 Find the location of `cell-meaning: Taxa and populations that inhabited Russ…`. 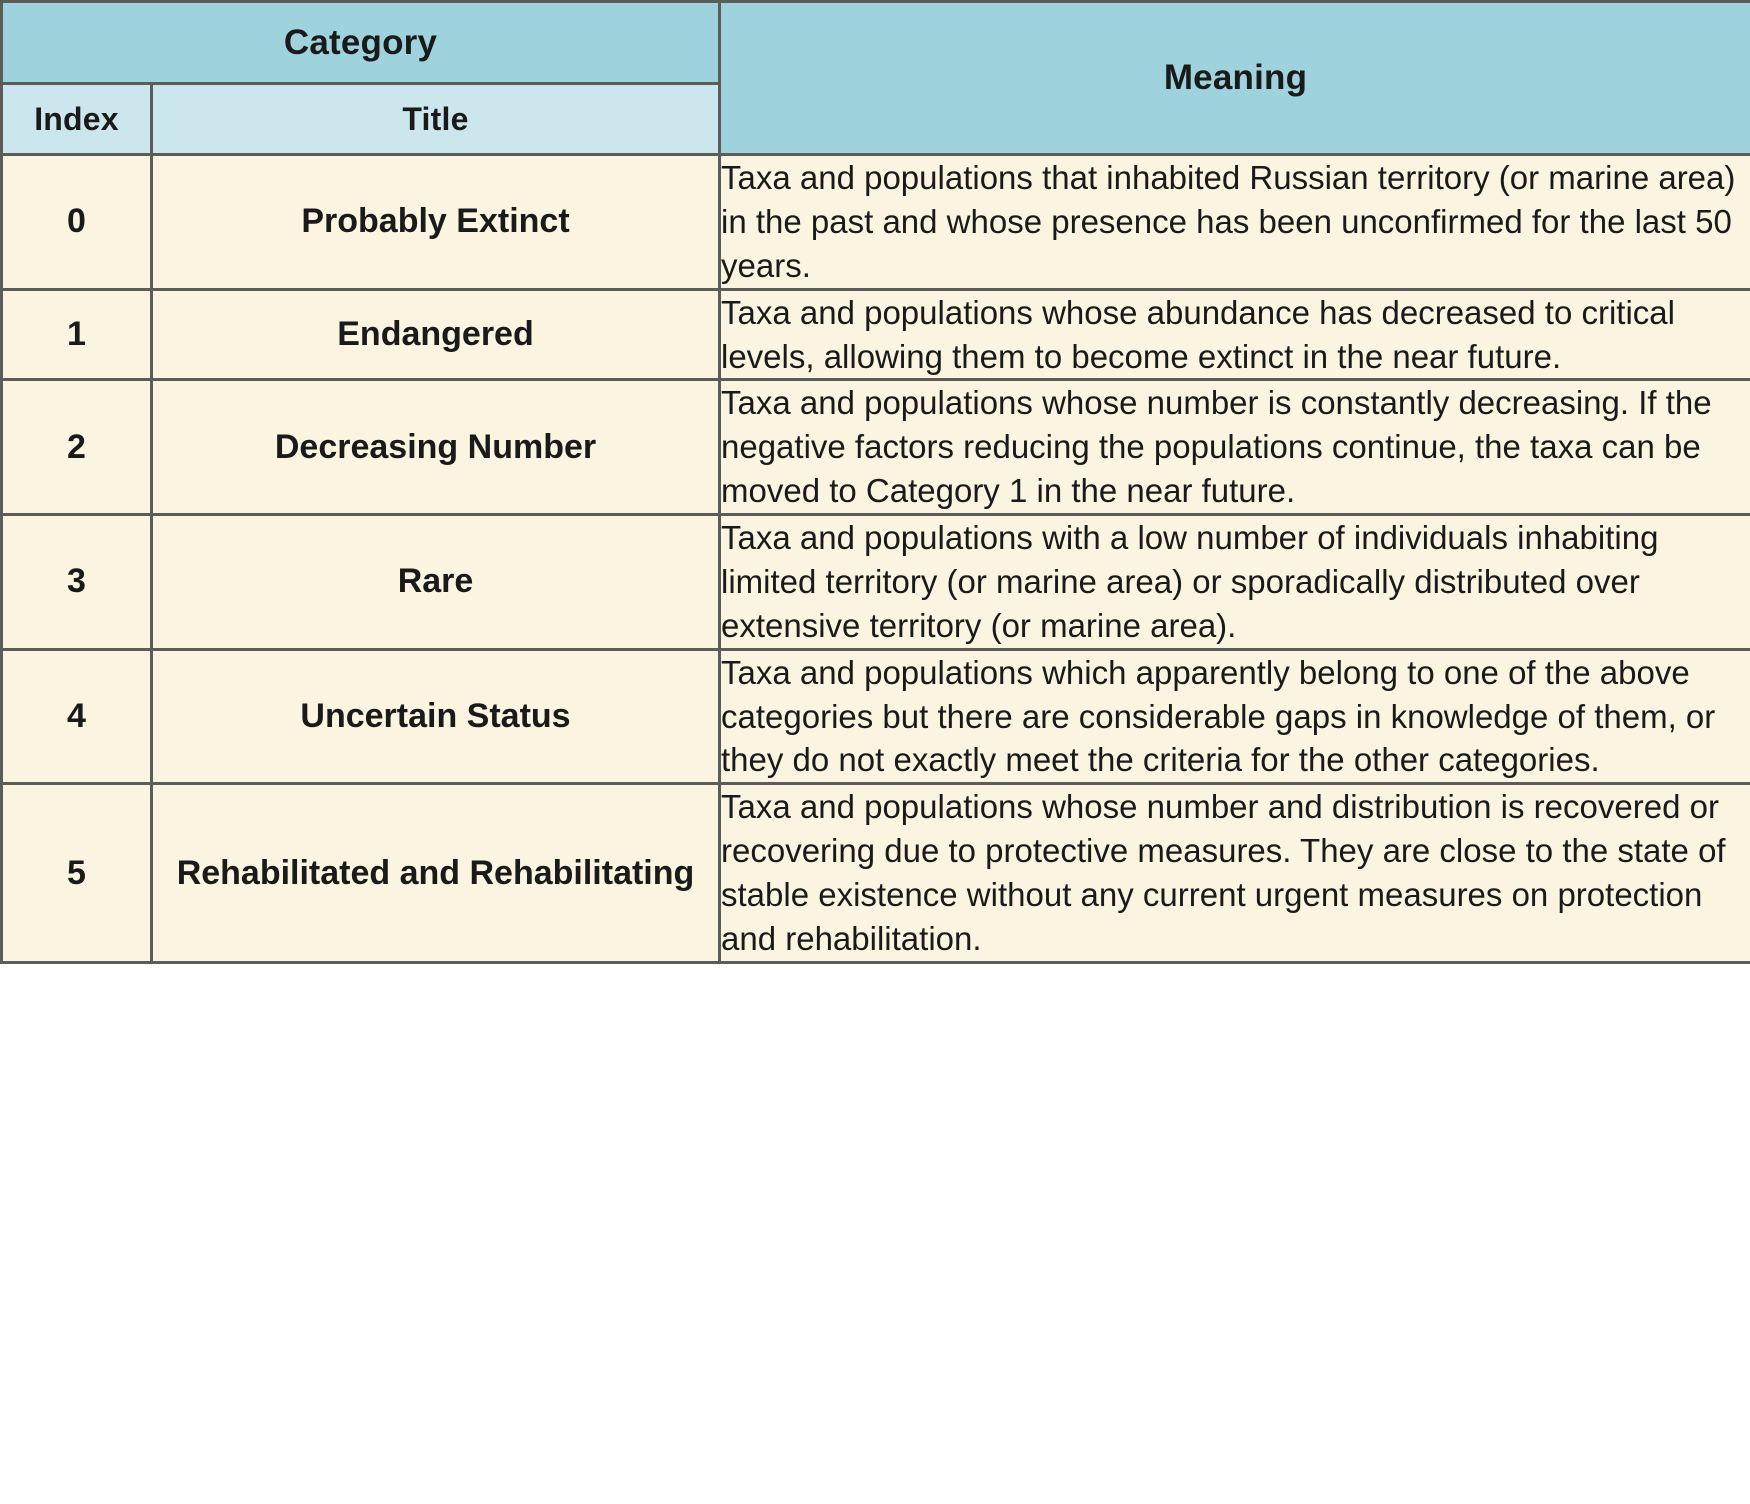

cell-meaning: Taxa and populations that inhabited Russ… is located at coordinates (1234, 222).